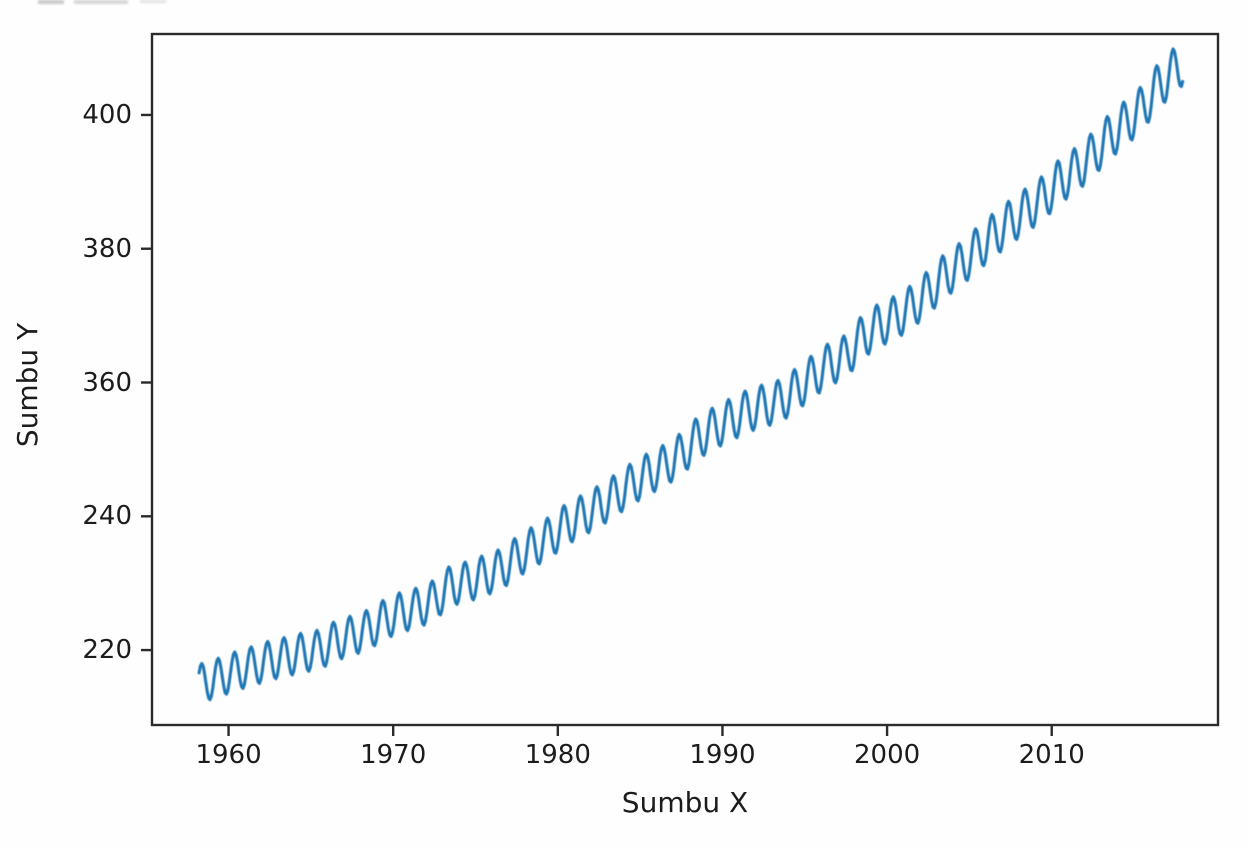 The height and width of the screenshot is (848, 1248). Describe the element at coordinates (1051, 755) in the screenshot. I see `x-tick-label: 2010` at that location.